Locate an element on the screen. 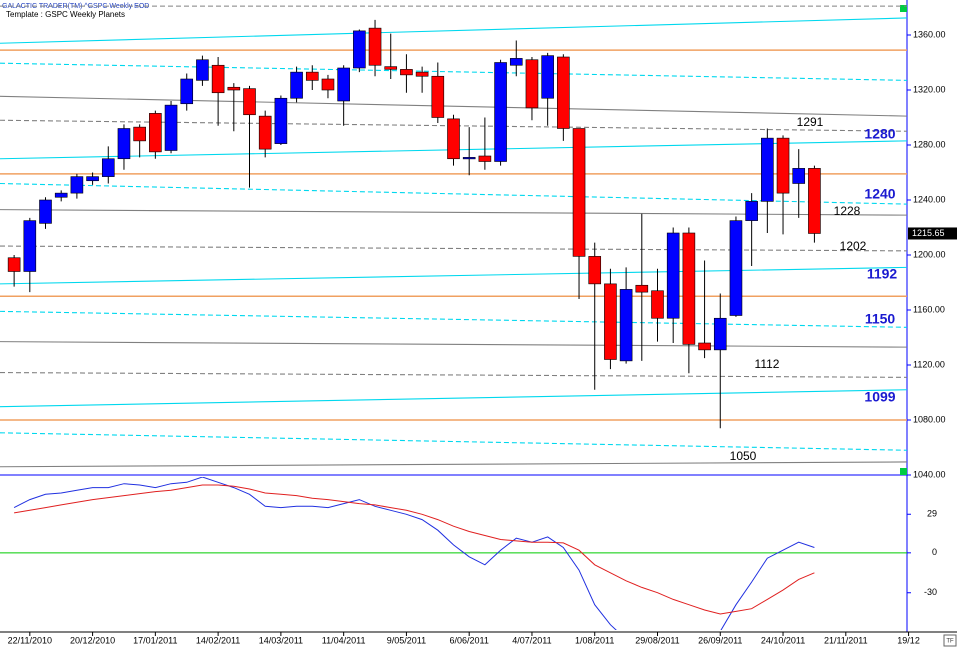 This screenshot has height=648, width=957. tf-label: TF is located at coordinates (950, 642).